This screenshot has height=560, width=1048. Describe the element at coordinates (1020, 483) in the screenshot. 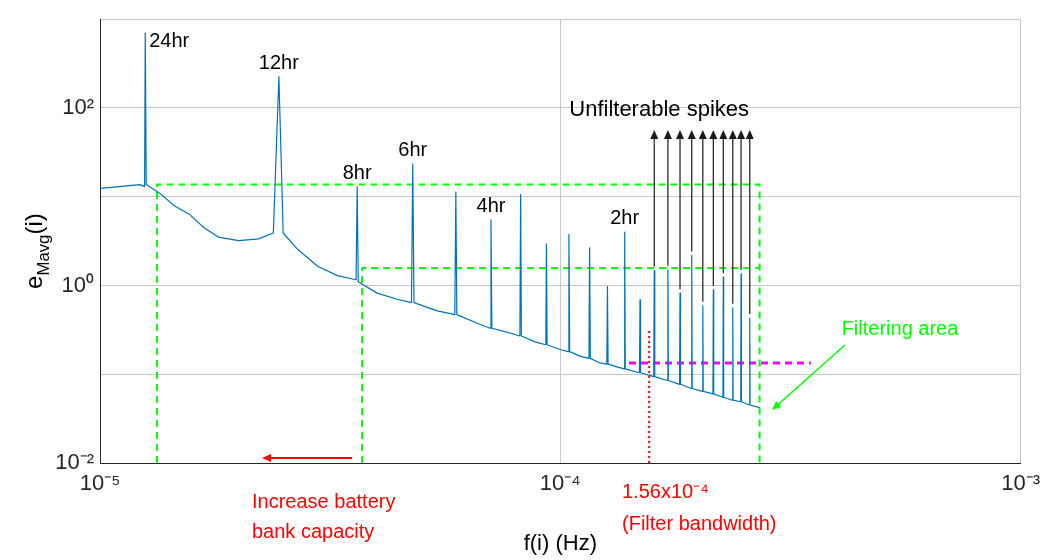

I see `x-tick-label: 10⁻³` at that location.